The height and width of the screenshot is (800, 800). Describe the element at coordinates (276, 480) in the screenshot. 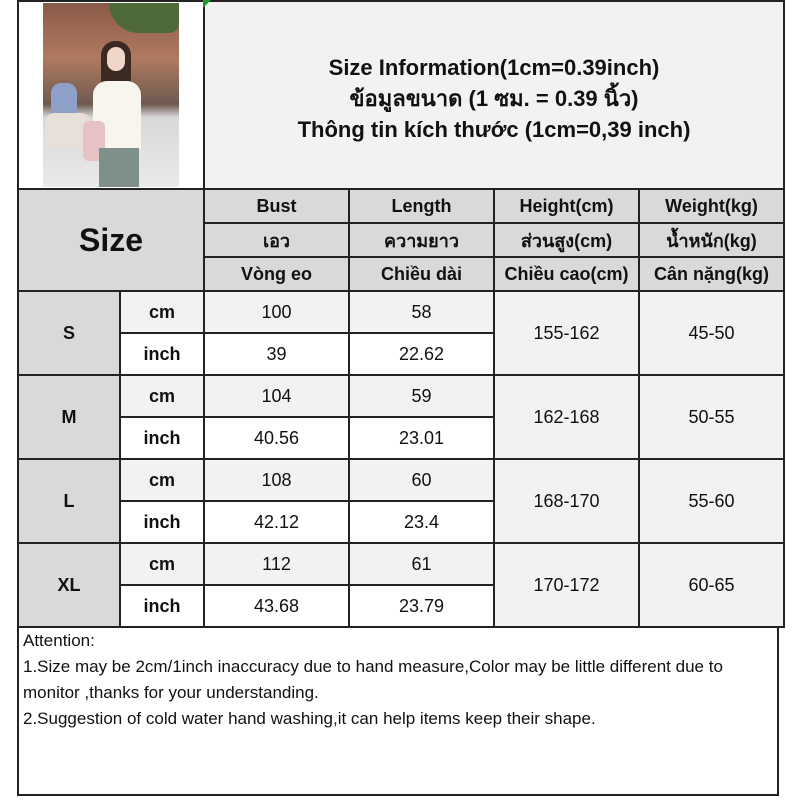

I see `bust-cm: 108` at that location.